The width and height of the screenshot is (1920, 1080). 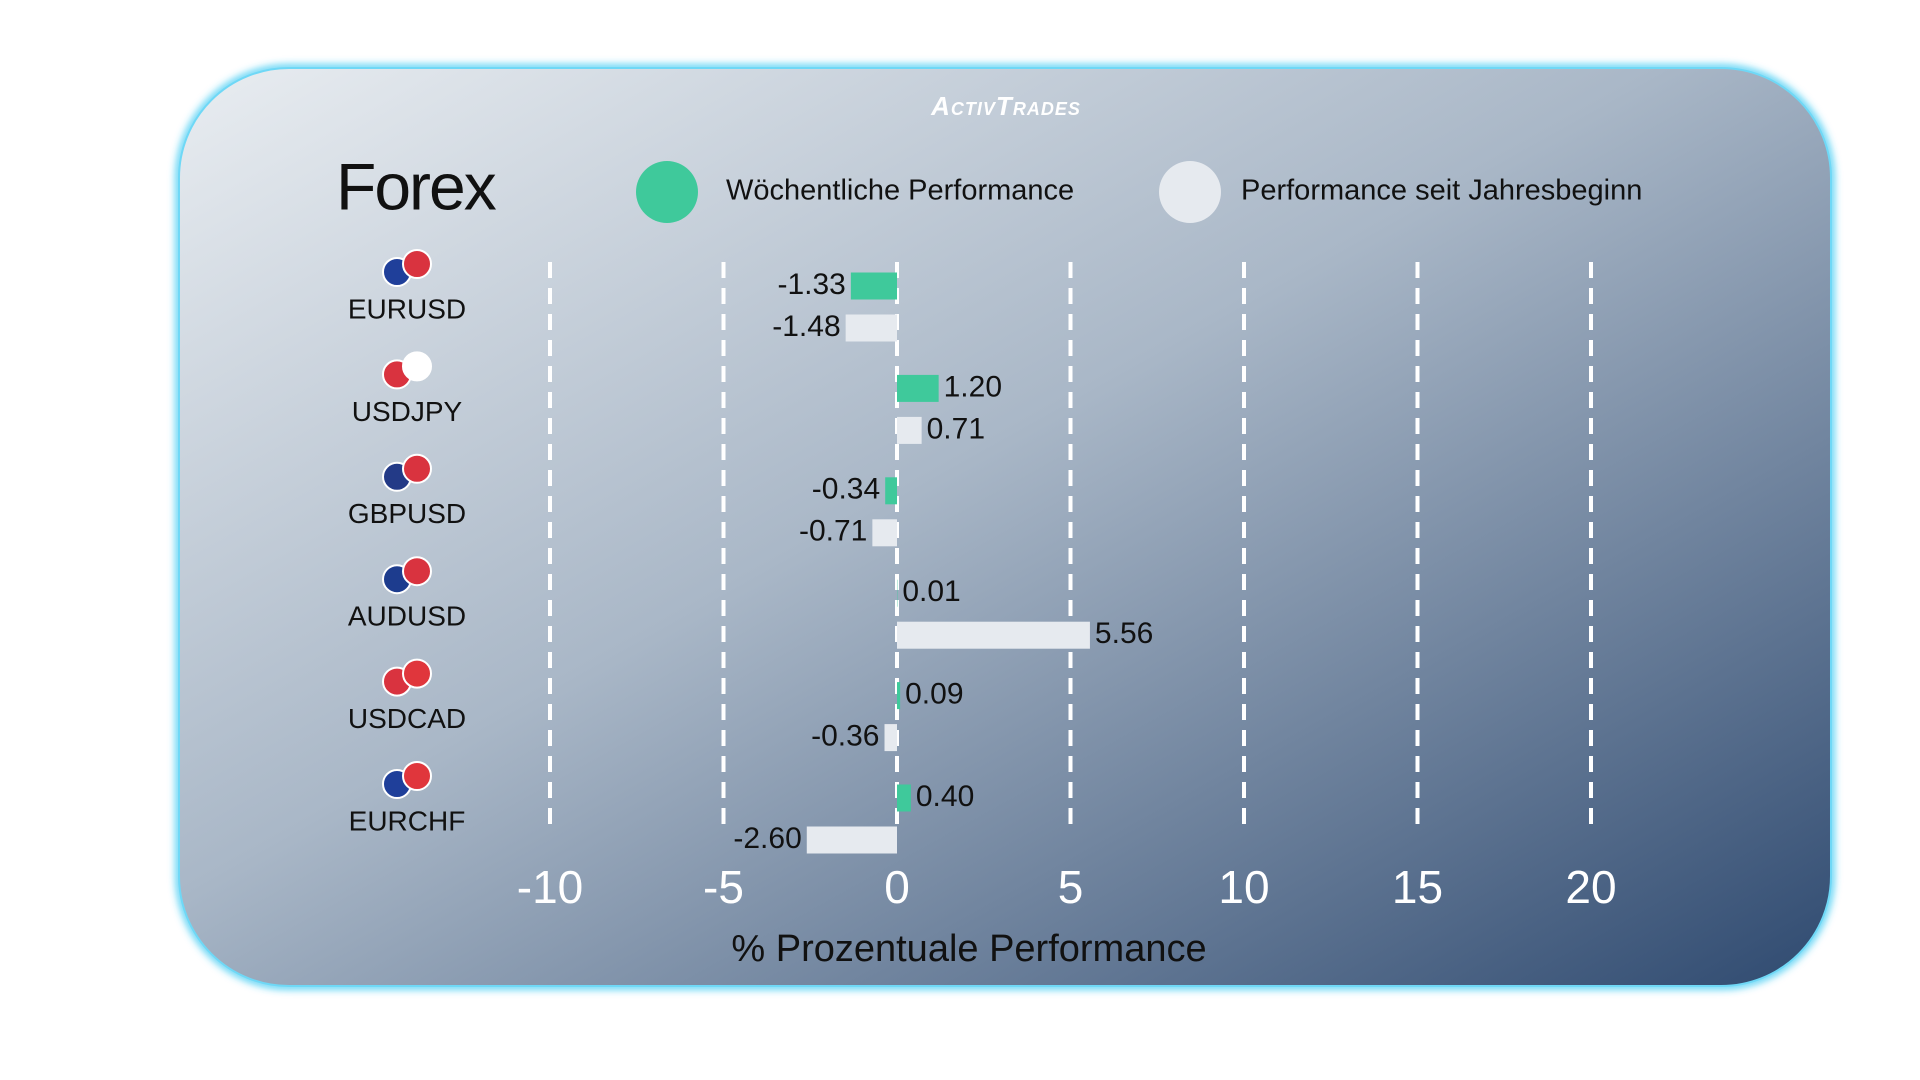 I want to click on x-tick-label: 5, so click(x=1071, y=887).